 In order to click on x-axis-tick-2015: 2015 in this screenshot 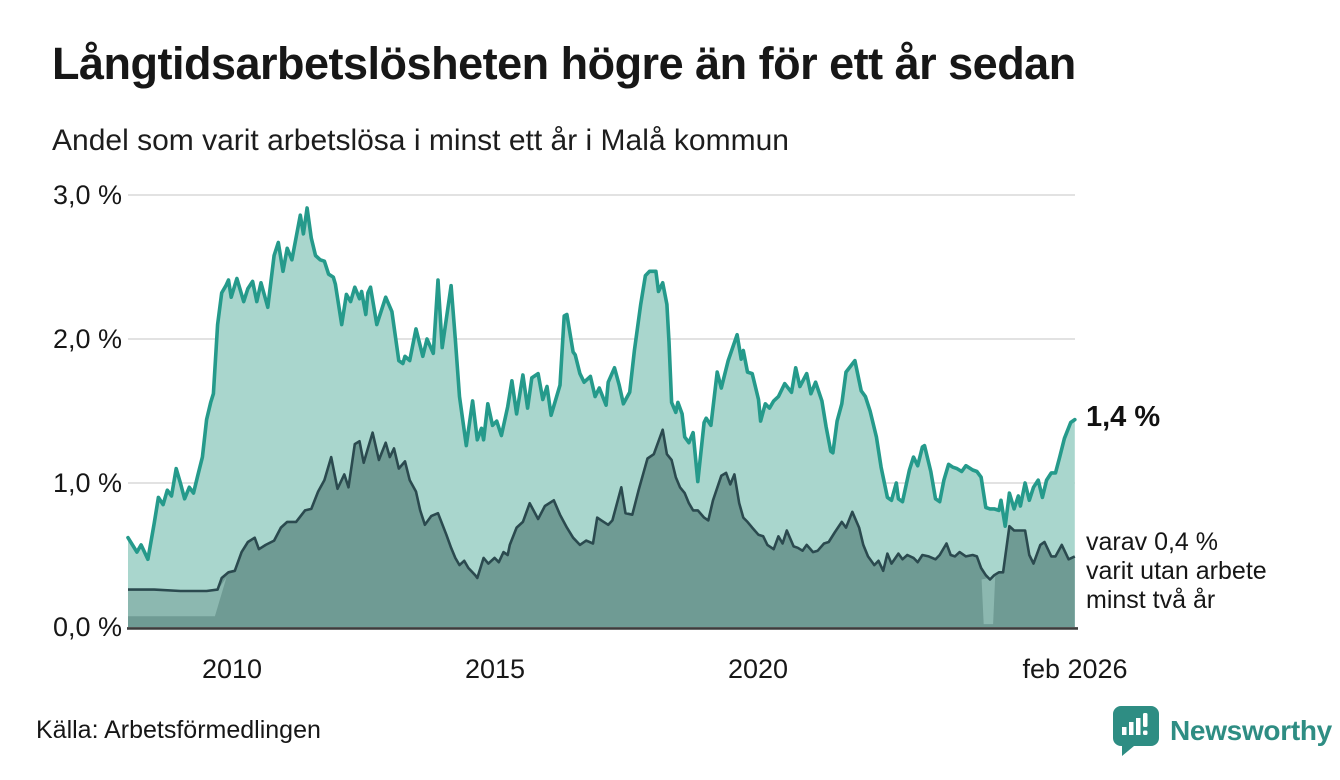, I will do `click(495, 669)`.